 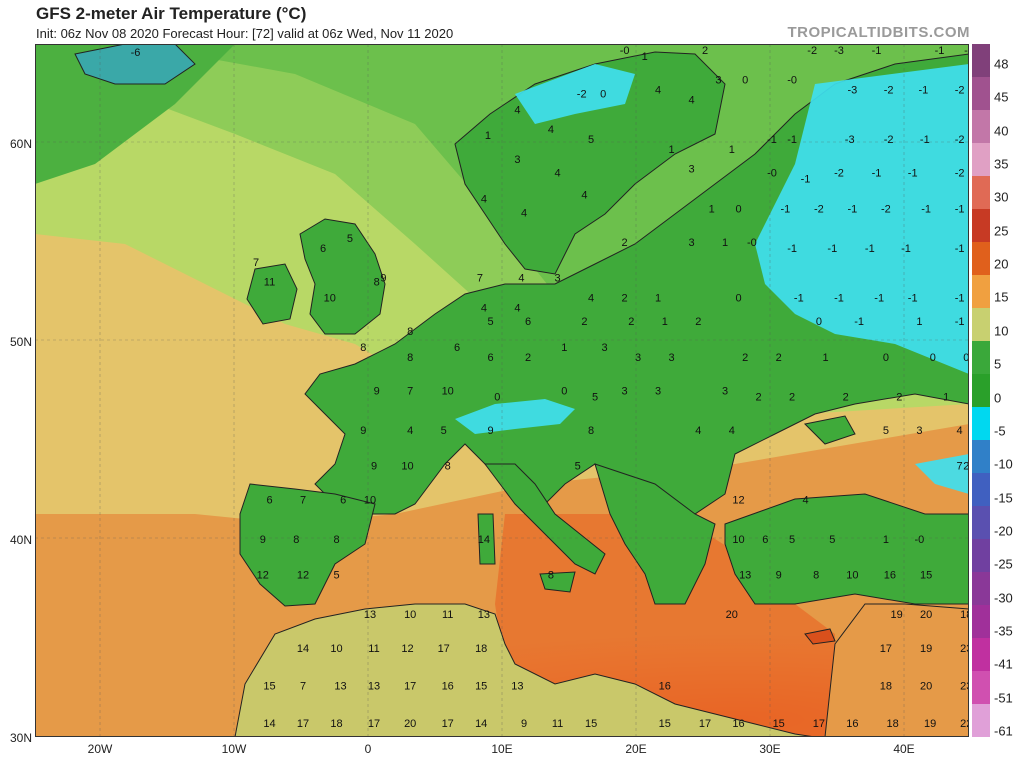 I want to click on ireland-land, so click(x=272, y=294).